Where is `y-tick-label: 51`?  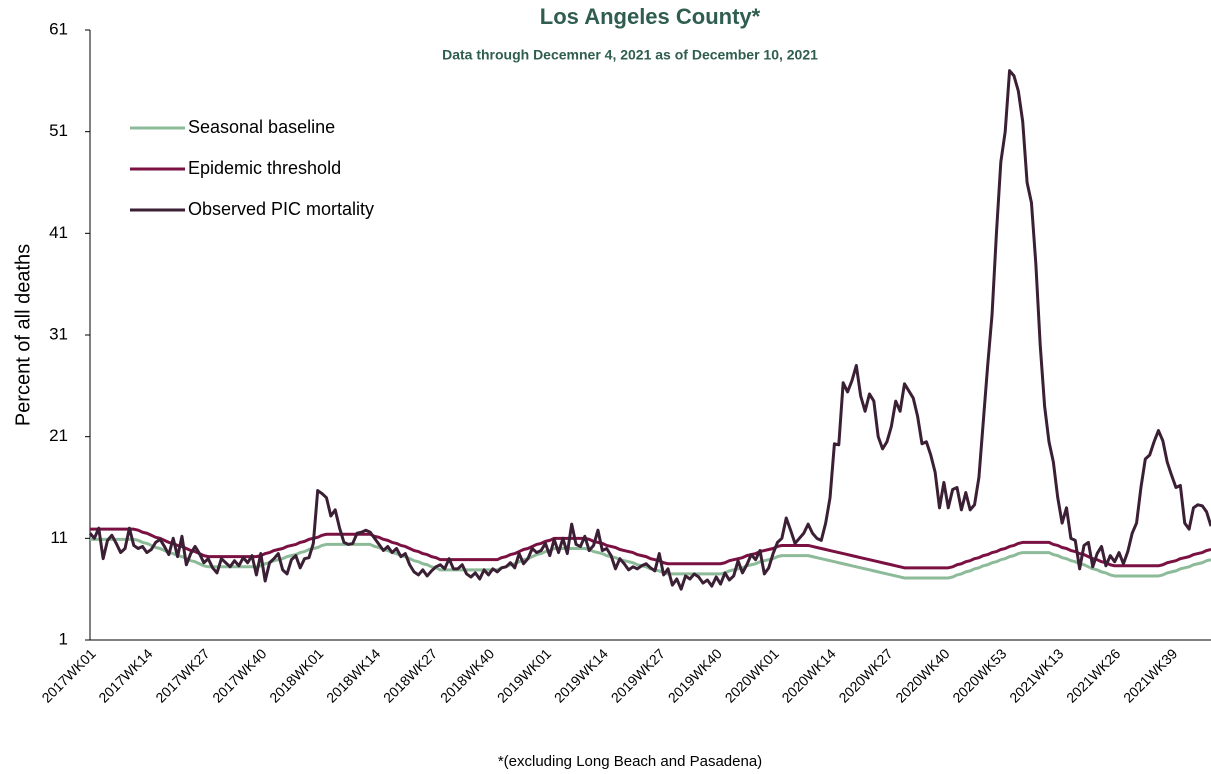
y-tick-label: 51 is located at coordinates (58, 130).